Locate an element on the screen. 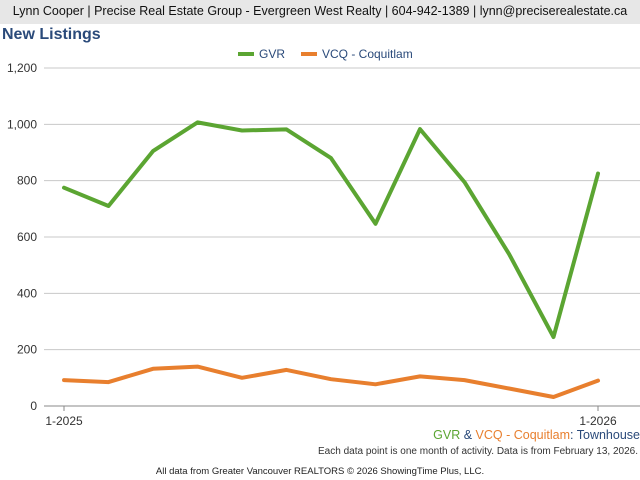 The height and width of the screenshot is (480, 640). y-tick-label: 200 is located at coordinates (27, 350).